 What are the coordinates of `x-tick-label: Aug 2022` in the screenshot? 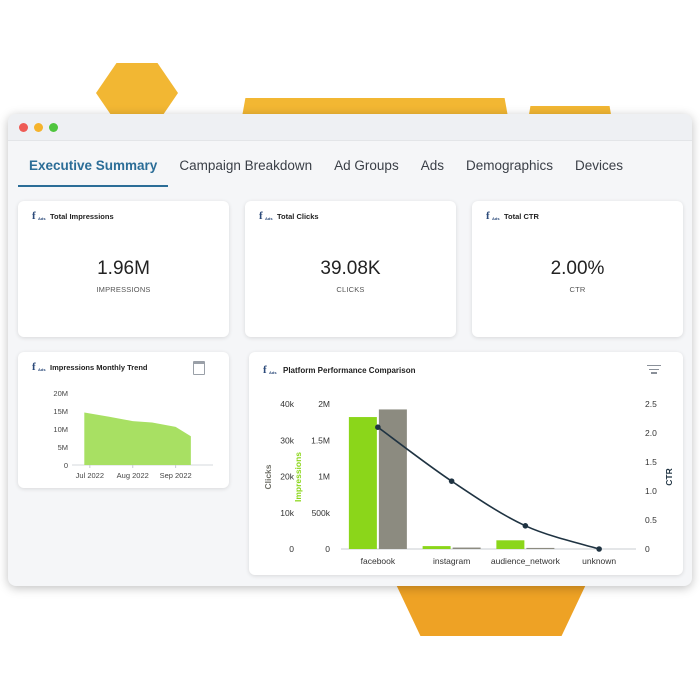 It's located at (133, 475).